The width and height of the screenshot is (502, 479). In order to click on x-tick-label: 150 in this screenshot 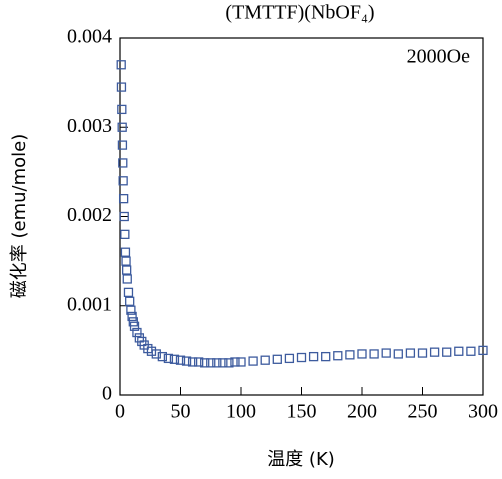, I will do `click(302, 412)`.